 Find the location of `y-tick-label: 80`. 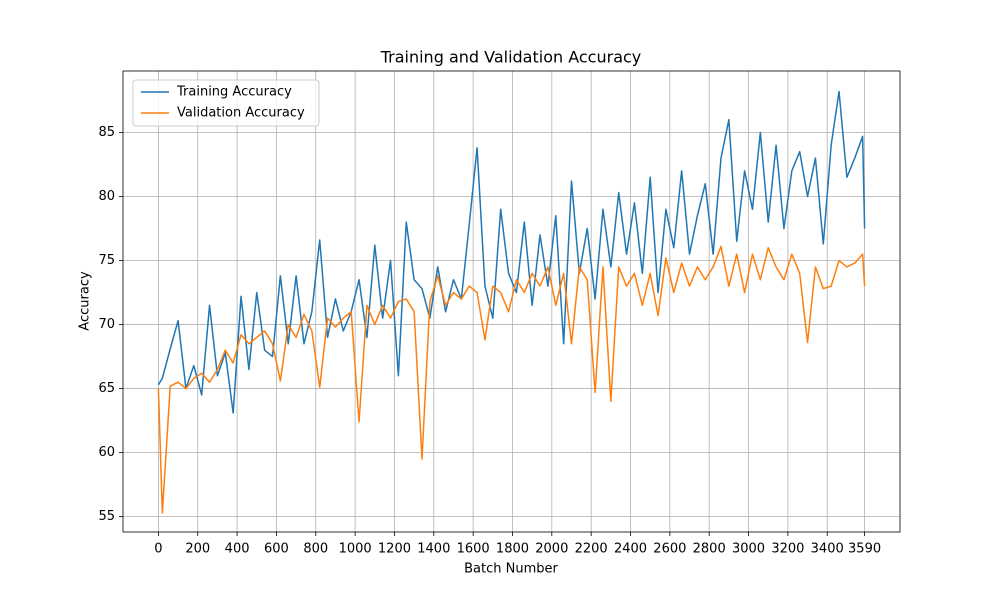

y-tick-label: 80 is located at coordinates (106, 196).